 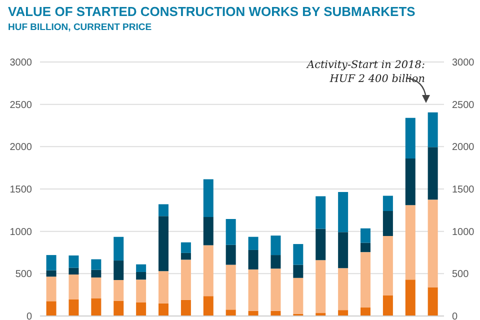 What do you see at coordinates (23, 274) in the screenshot?
I see `y-tick-label: 500` at bounding box center [23, 274].